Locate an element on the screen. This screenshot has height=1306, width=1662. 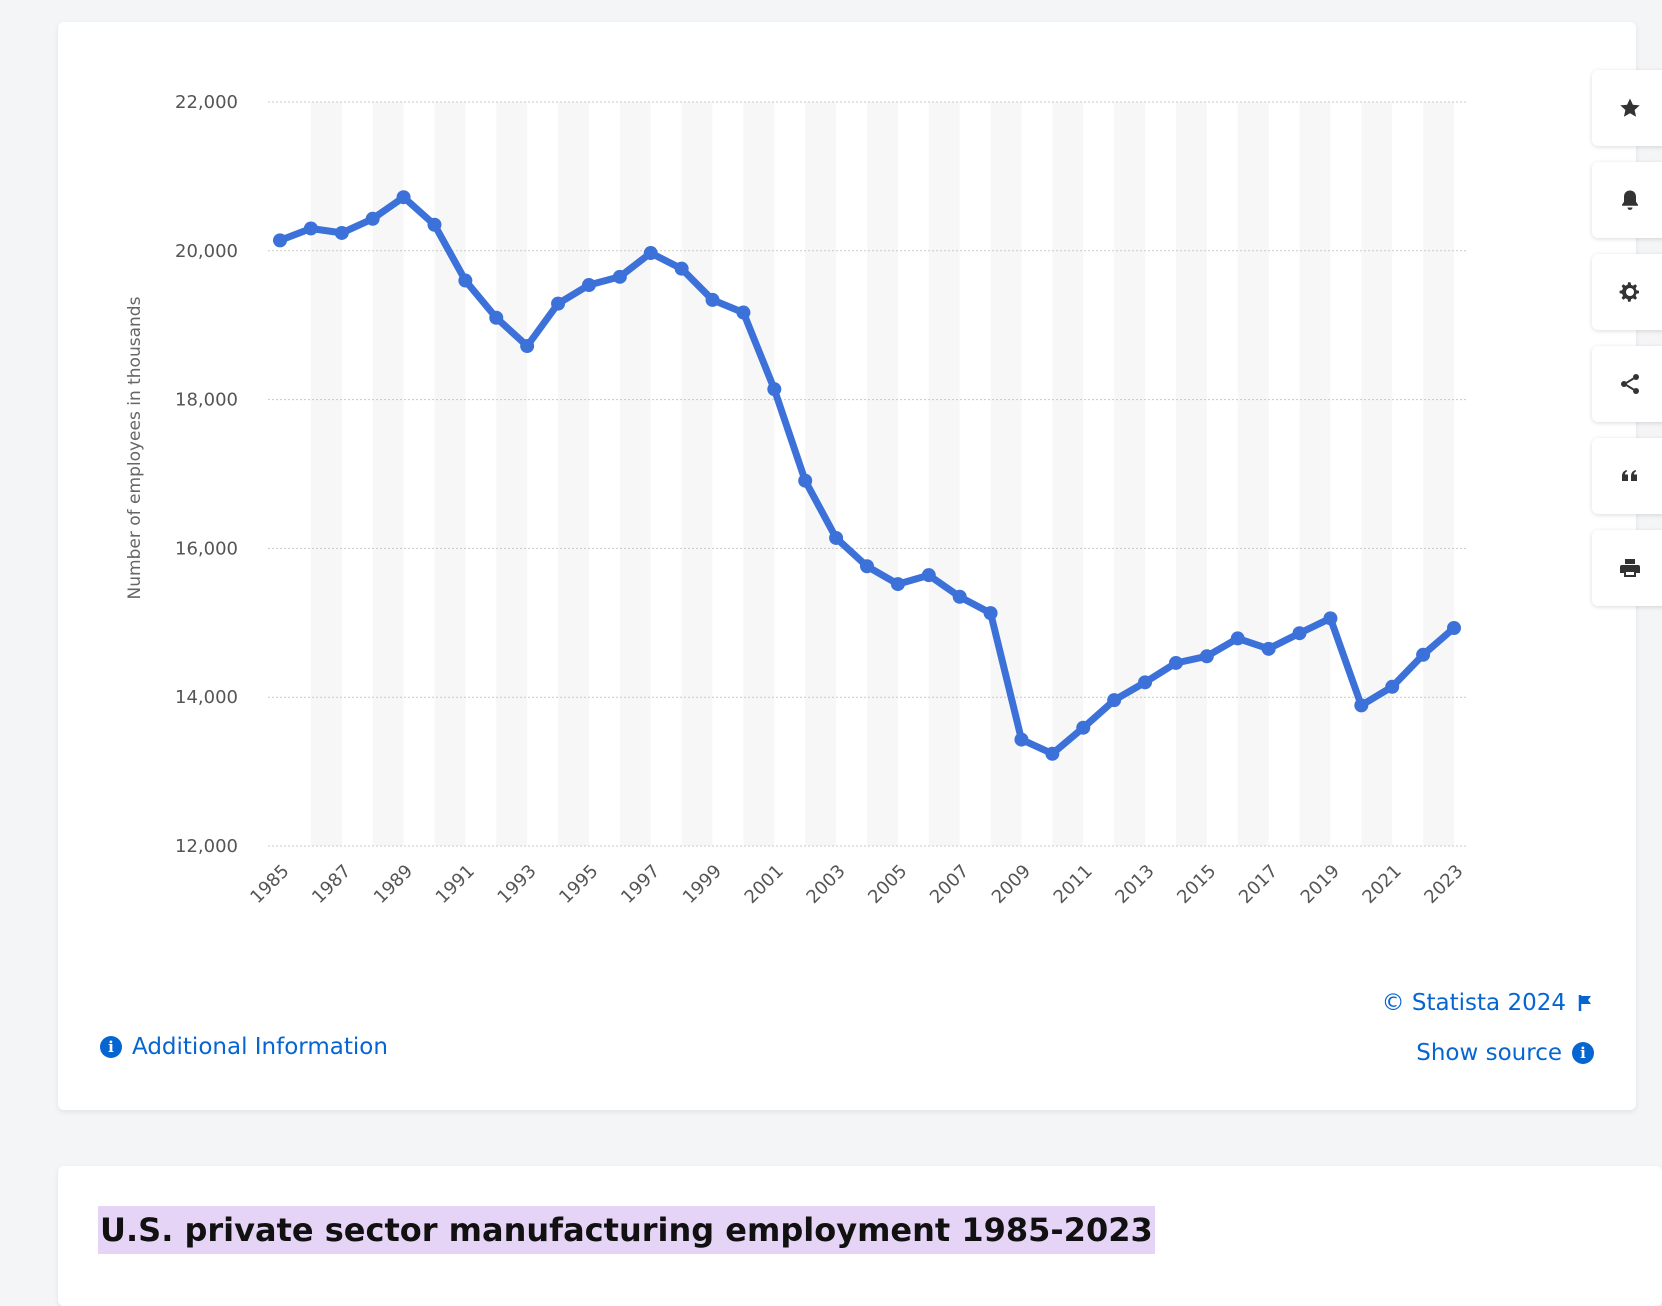
notification-button is located at coordinates (1627, 200).